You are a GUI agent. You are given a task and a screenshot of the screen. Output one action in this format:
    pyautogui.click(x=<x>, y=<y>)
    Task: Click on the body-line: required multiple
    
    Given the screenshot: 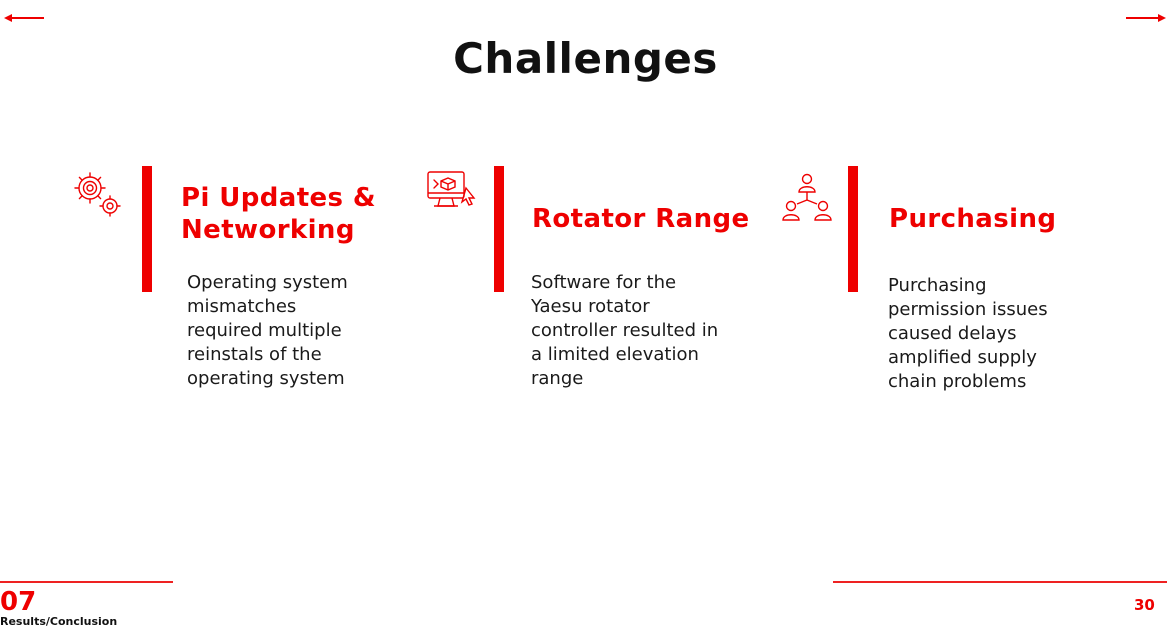 What is the action you would take?
    pyautogui.click(x=264, y=330)
    